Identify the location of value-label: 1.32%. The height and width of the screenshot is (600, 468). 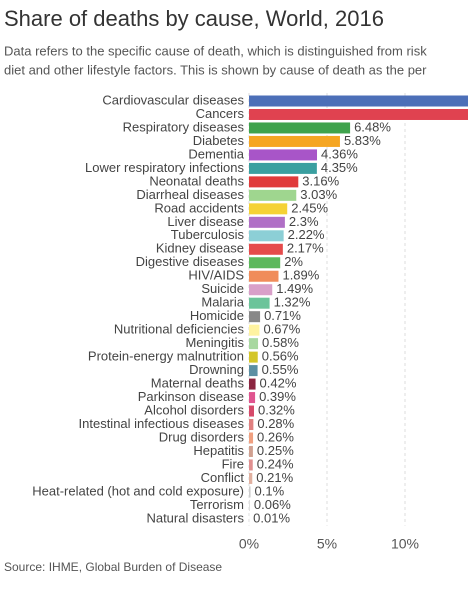
(292, 302).